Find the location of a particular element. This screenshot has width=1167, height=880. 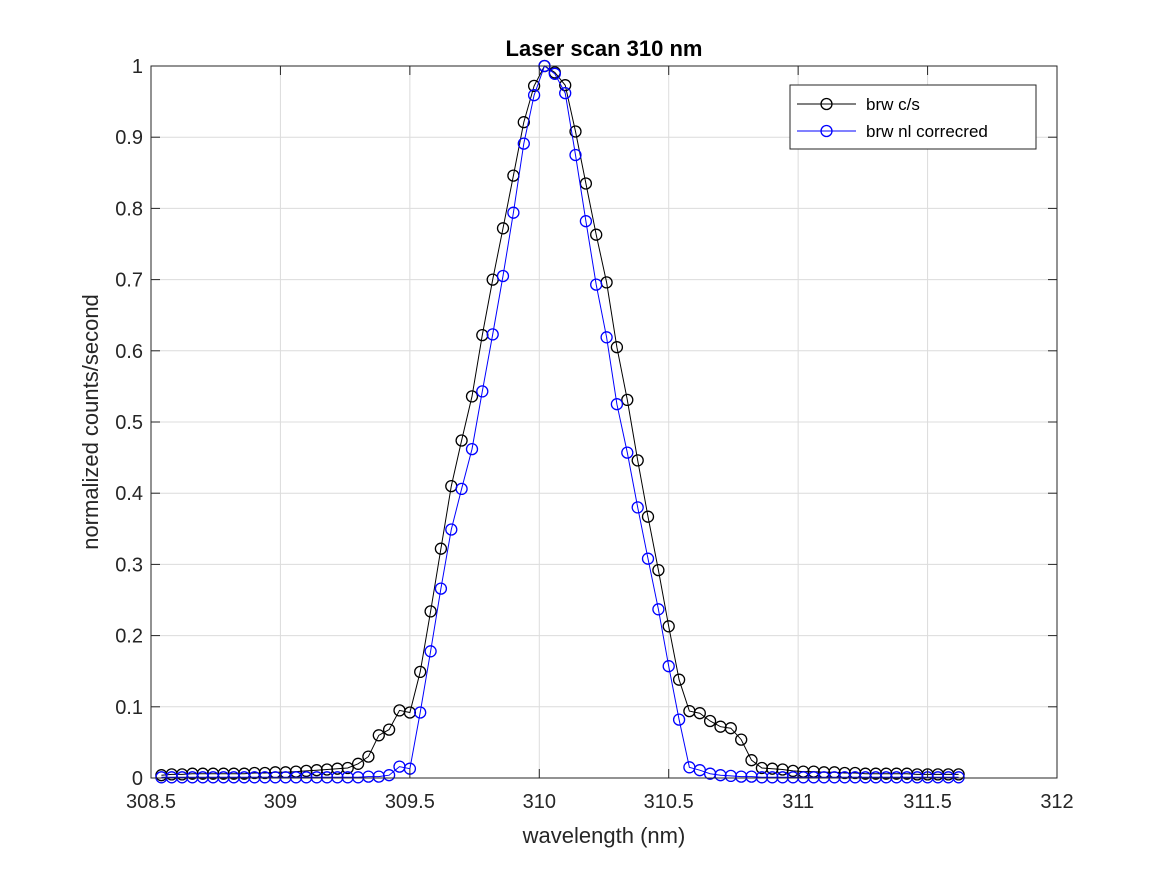

y-tick-label: 1 is located at coordinates (137, 67).